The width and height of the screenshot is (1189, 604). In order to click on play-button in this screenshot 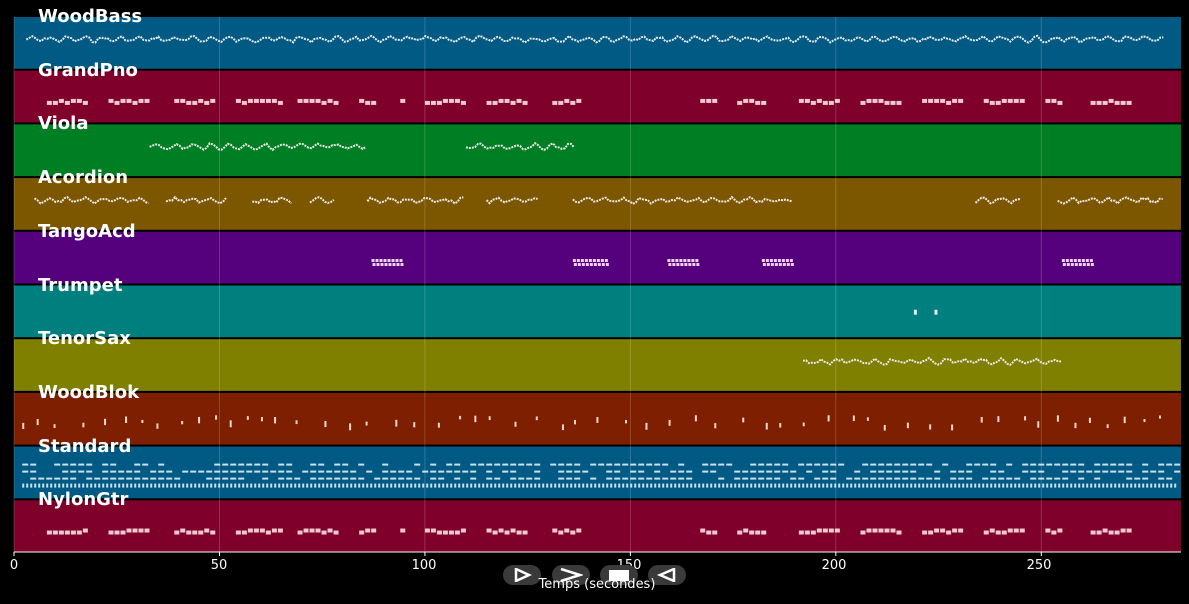, I will do `click(522, 575)`.